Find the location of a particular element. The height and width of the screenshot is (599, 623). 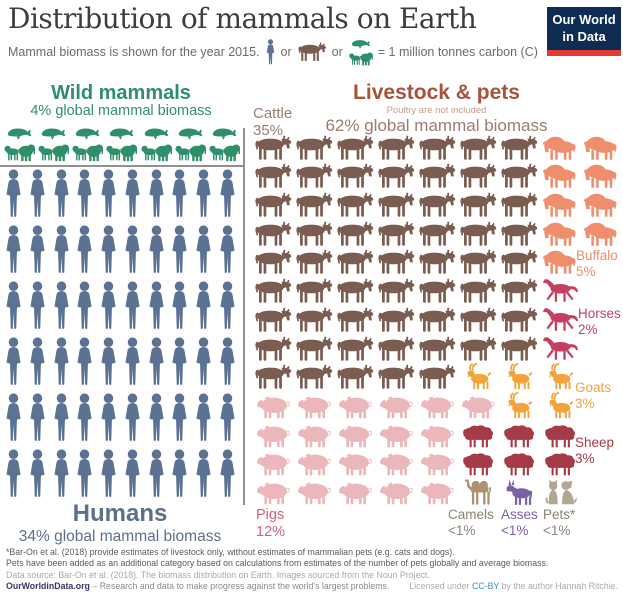

horse-icon is located at coordinates (560, 320).